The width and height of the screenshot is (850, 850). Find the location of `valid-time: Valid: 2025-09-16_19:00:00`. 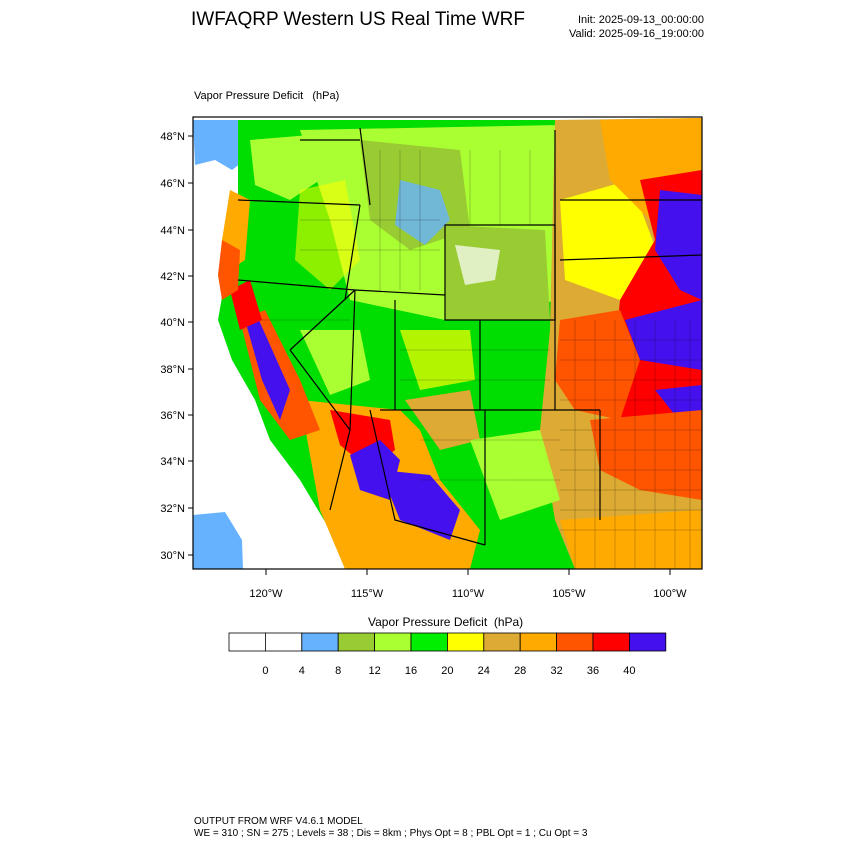

valid-time: Valid: 2025-09-16_19:00:00 is located at coordinates (636, 34).